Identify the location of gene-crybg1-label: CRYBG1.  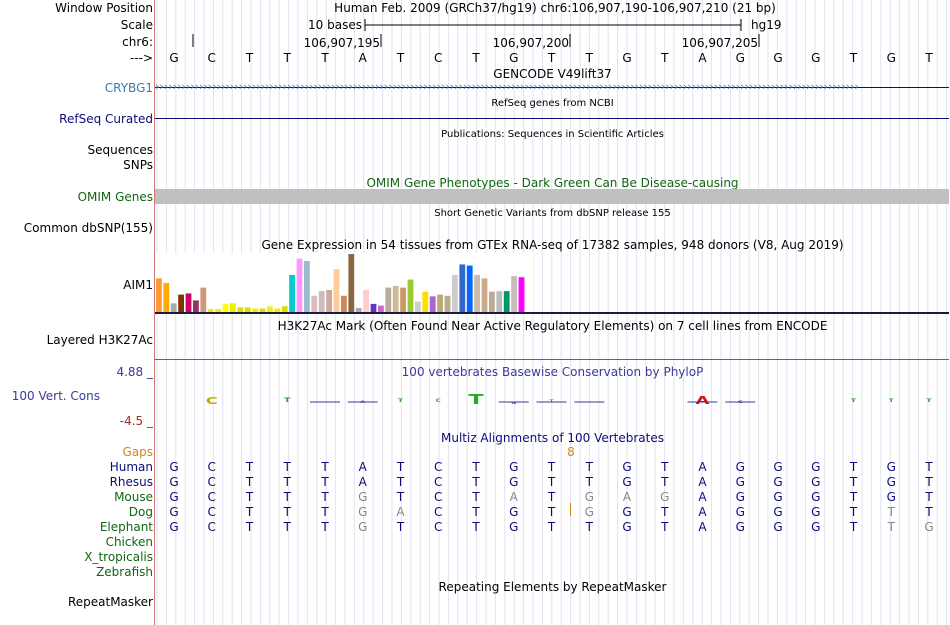
(128, 88).